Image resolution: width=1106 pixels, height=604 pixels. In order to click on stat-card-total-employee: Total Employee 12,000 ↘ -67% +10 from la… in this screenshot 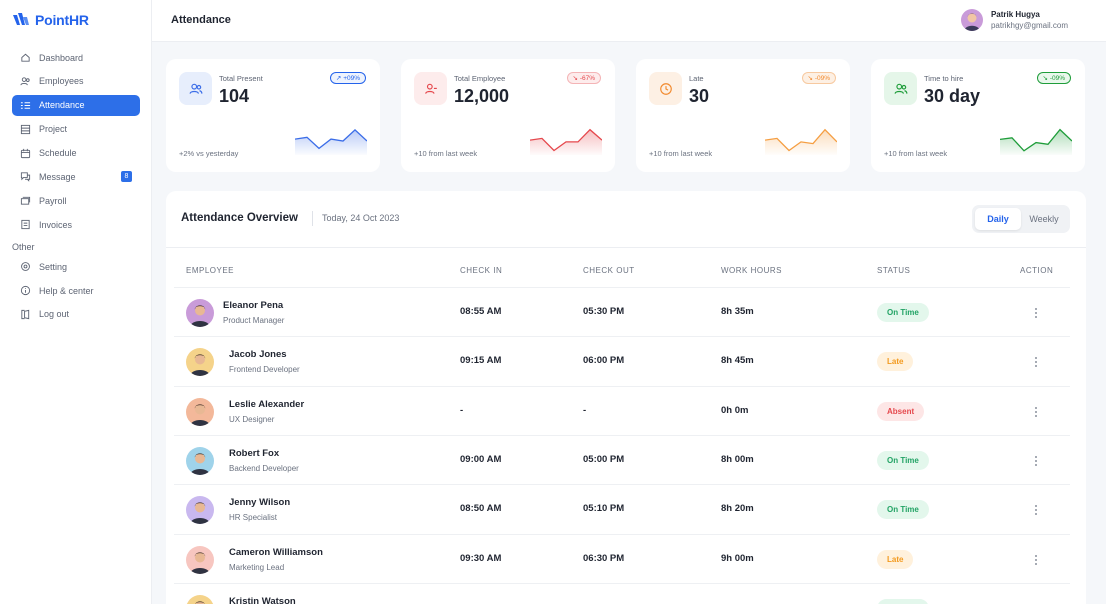, I will do `click(508, 115)`.